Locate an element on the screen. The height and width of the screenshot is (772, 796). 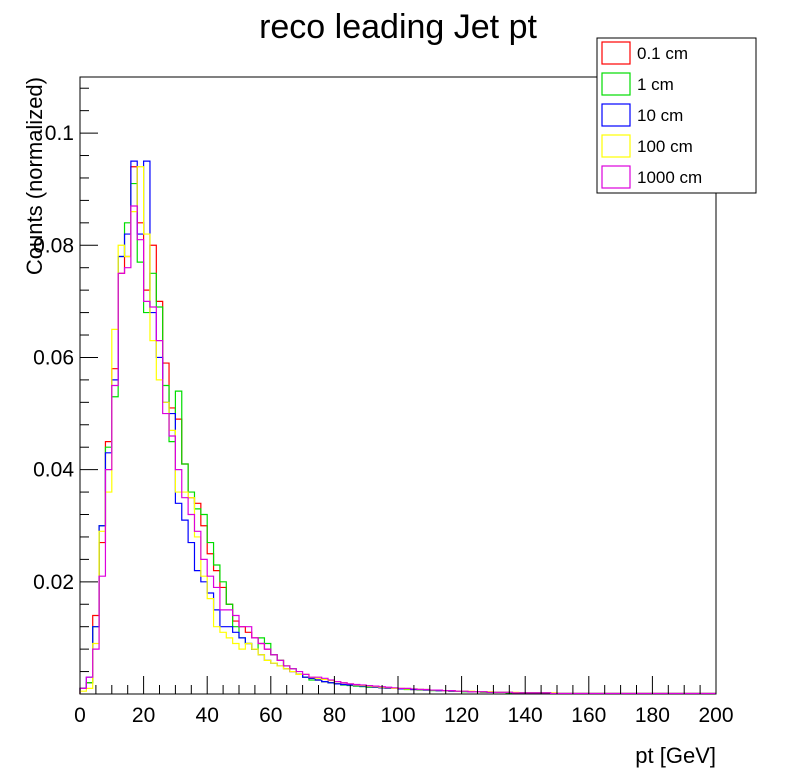
chart-title: reco leading Jet pt is located at coordinates (398, 27).